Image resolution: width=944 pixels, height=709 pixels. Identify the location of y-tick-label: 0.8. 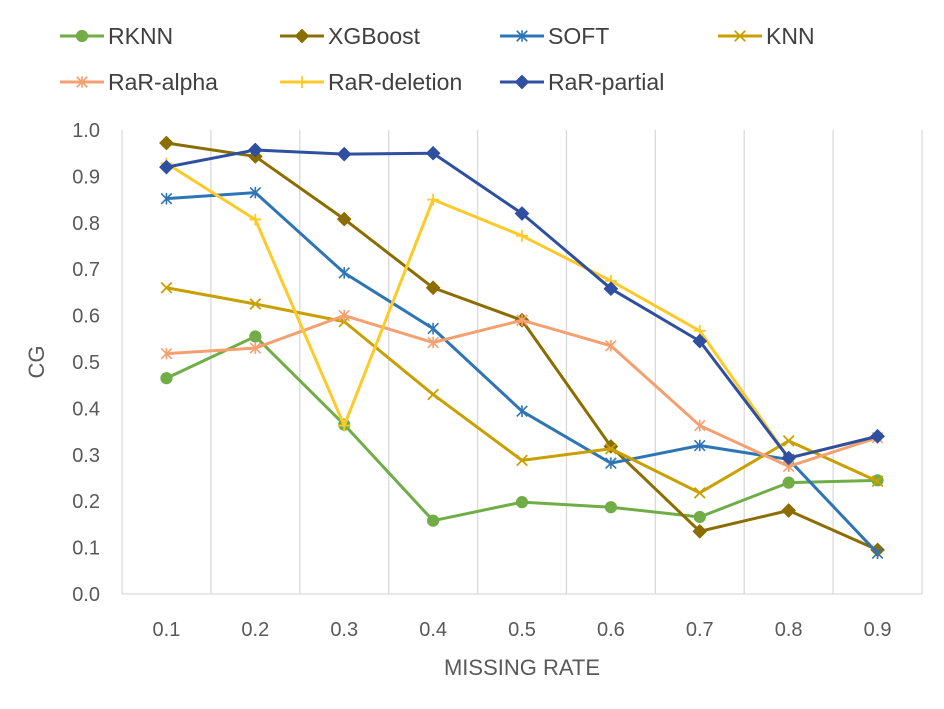
(86, 224).